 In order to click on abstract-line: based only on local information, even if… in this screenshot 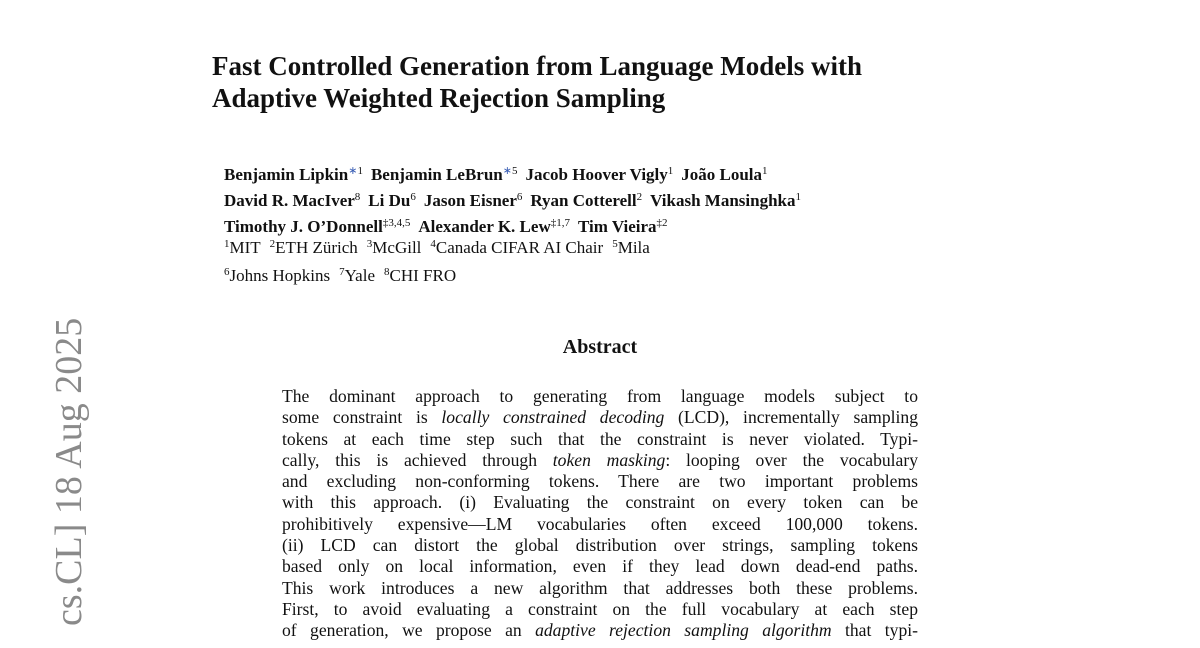, I will do `click(600, 566)`.